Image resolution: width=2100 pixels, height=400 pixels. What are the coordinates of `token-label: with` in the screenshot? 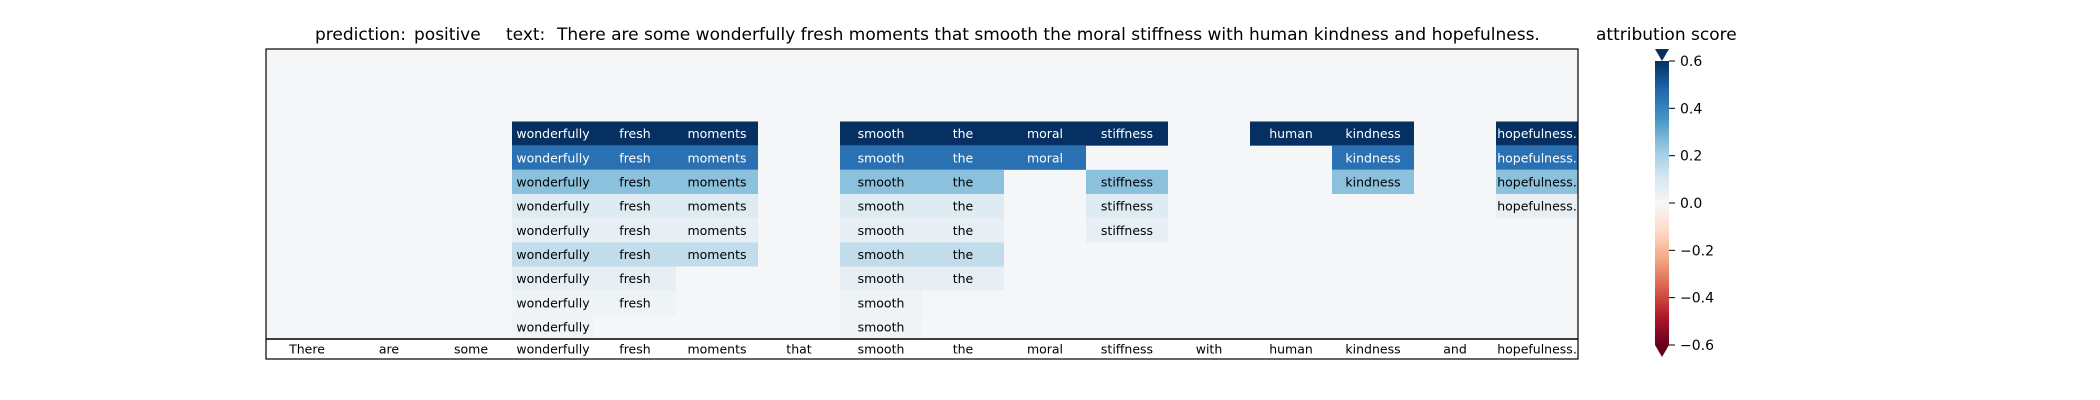 It's located at (1209, 349).